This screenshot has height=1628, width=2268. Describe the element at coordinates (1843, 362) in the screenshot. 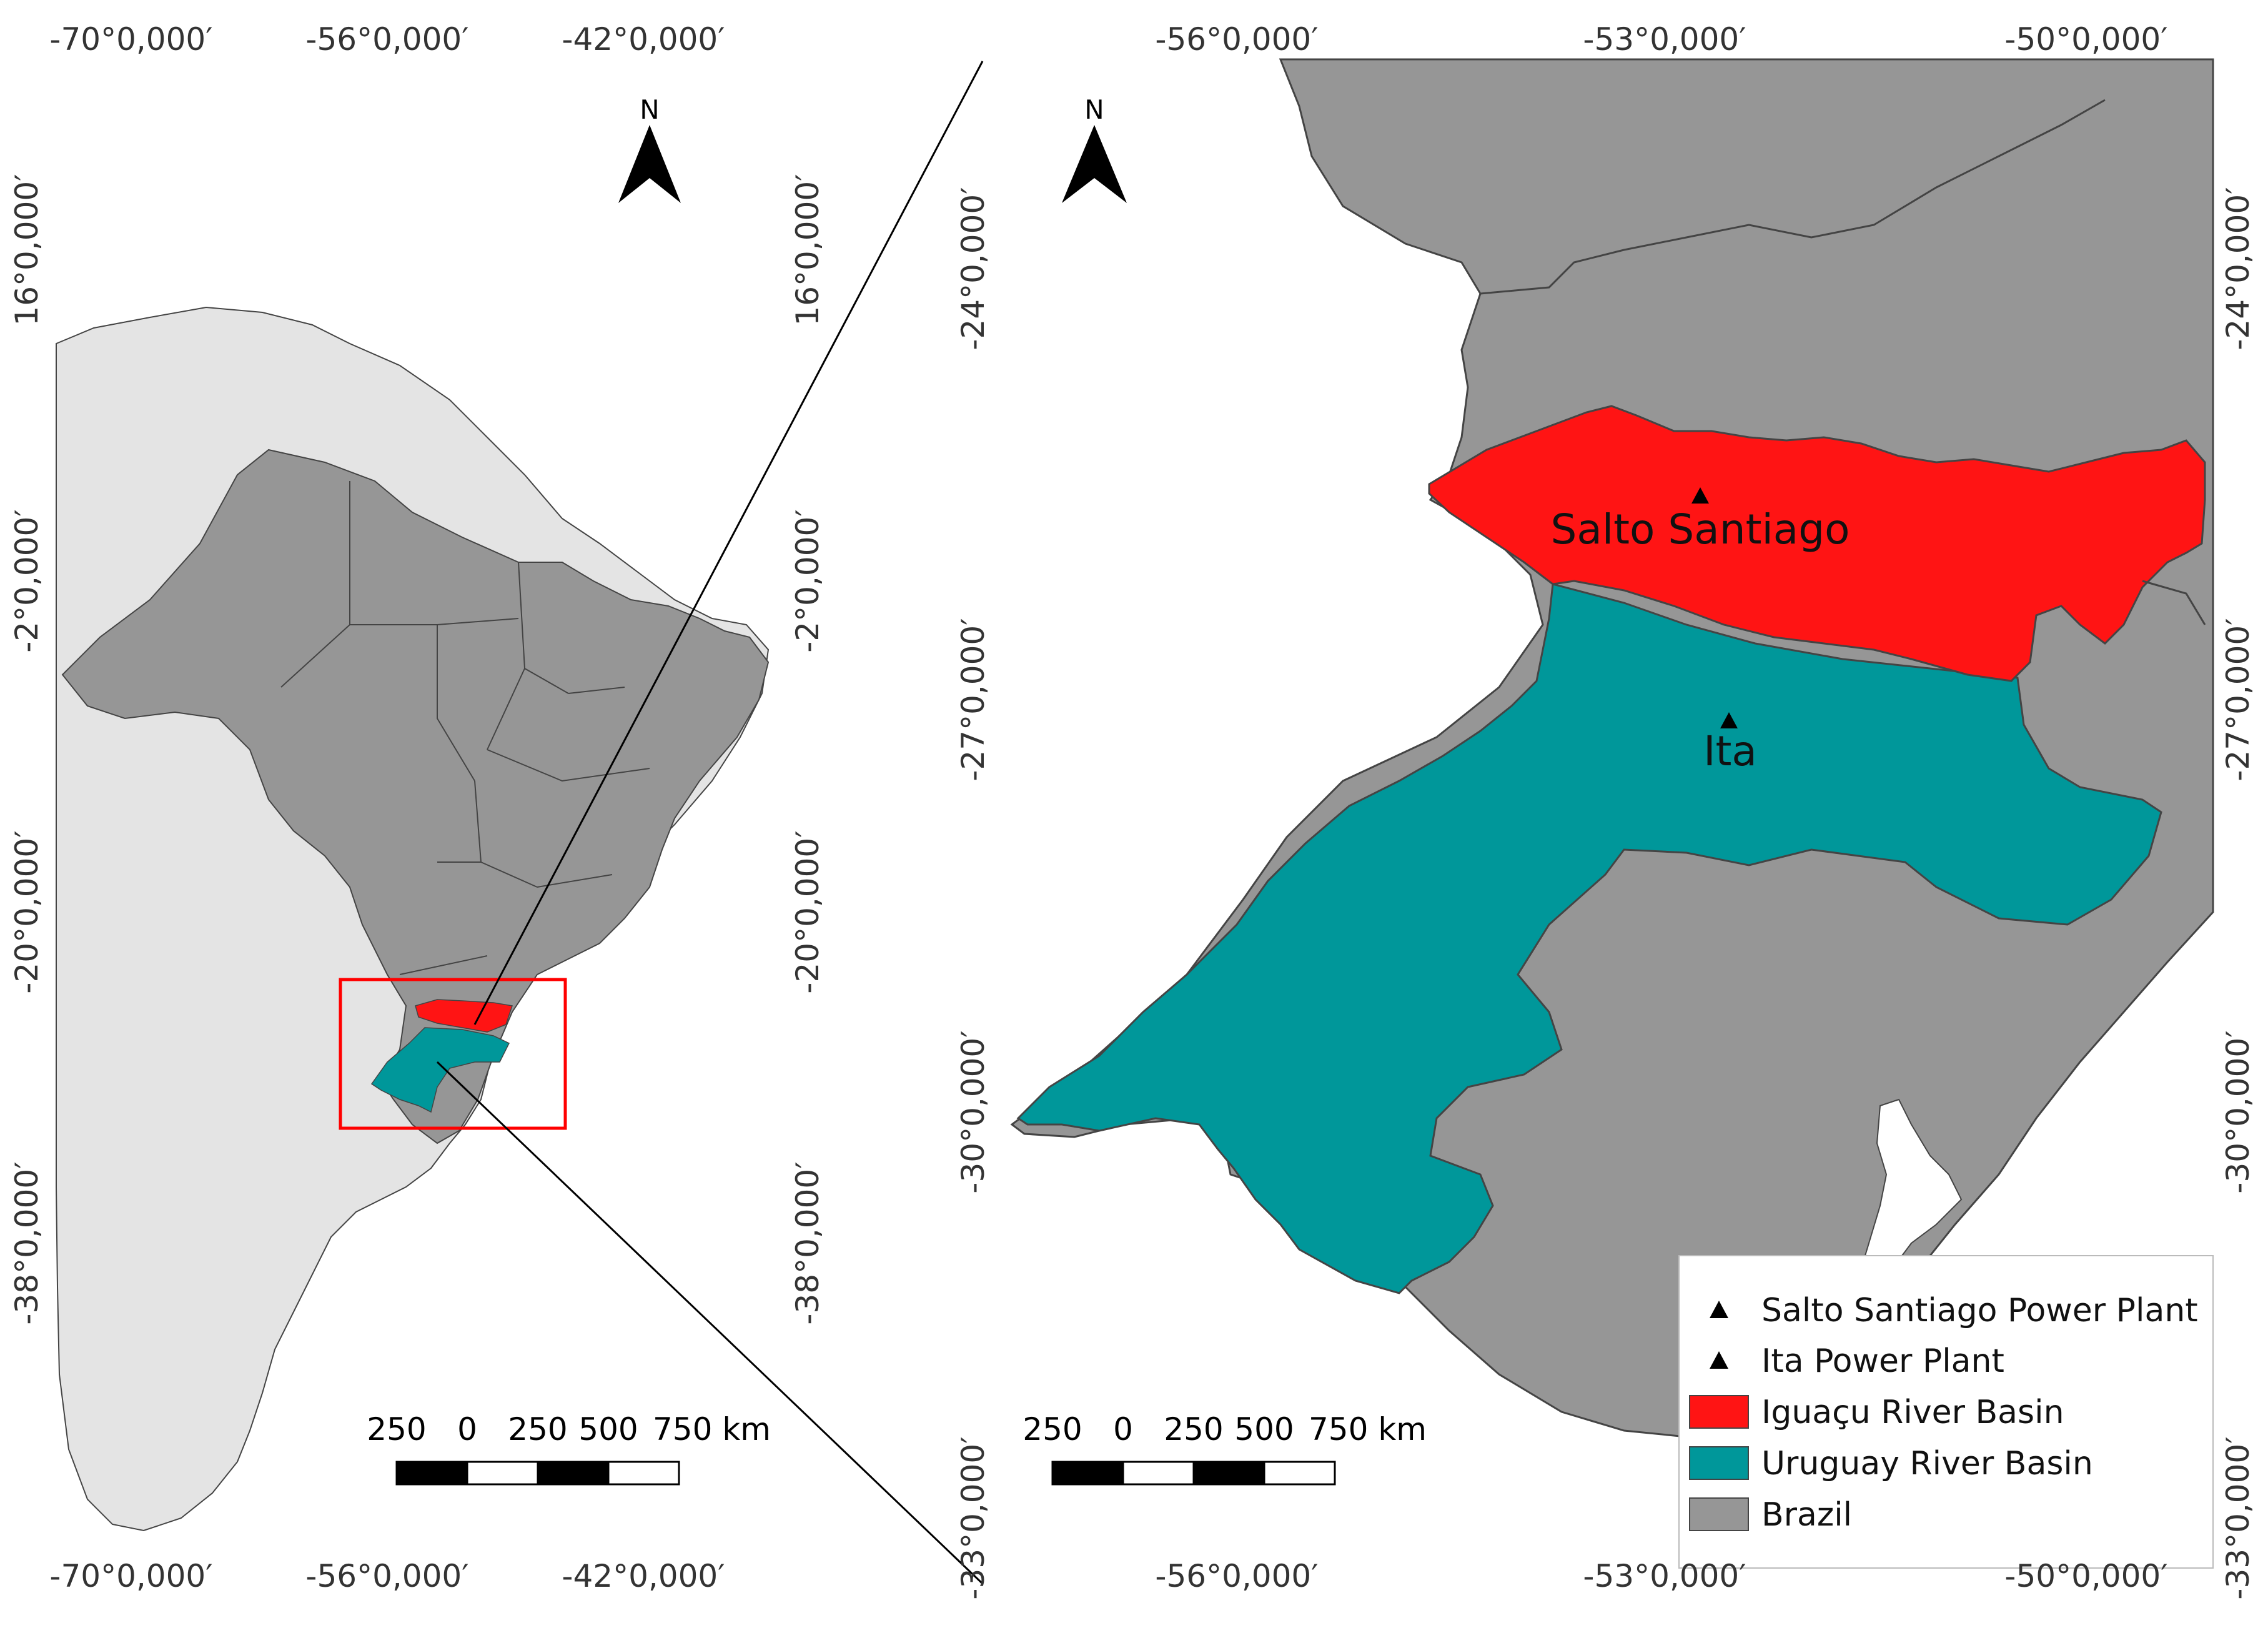

I see `detail-borders` at that location.